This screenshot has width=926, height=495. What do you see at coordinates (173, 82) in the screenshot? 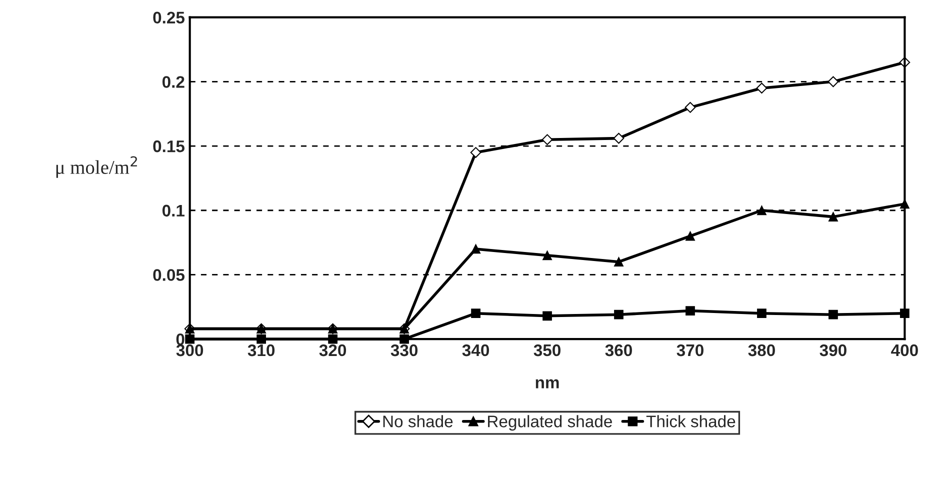
I see `y-tick-label: 0.2` at bounding box center [173, 82].